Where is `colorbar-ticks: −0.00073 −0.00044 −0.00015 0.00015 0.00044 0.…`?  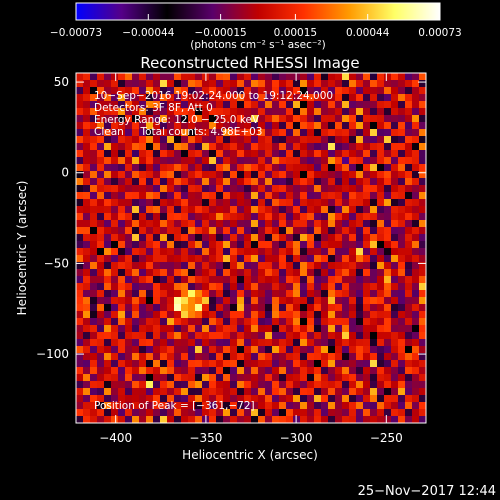
colorbar-ticks: −0.00073 −0.00044 −0.00015 0.00015 0.00044 0.… is located at coordinates (256, 26).